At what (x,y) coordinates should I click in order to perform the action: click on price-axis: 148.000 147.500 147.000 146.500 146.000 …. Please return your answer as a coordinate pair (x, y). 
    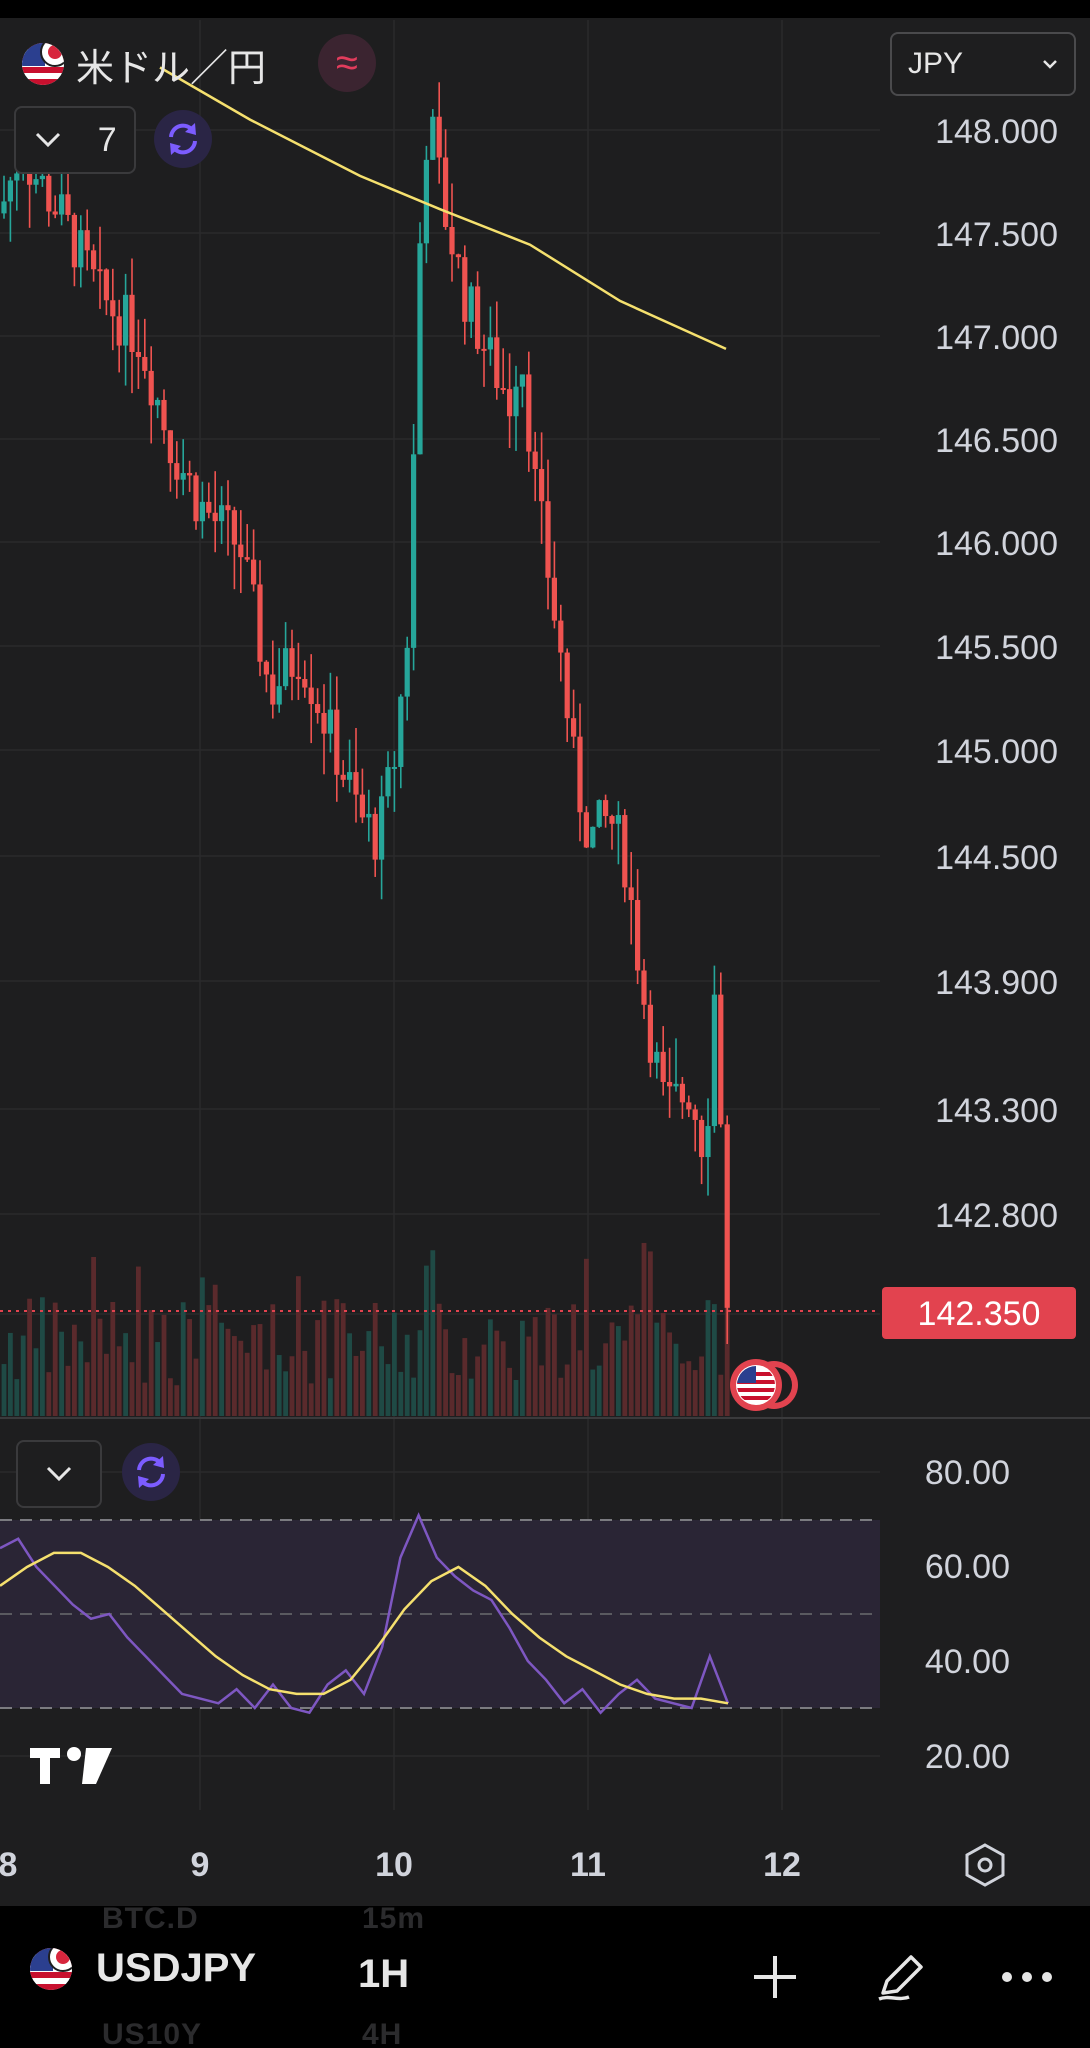
    Looking at the image, I should click on (996, 674).